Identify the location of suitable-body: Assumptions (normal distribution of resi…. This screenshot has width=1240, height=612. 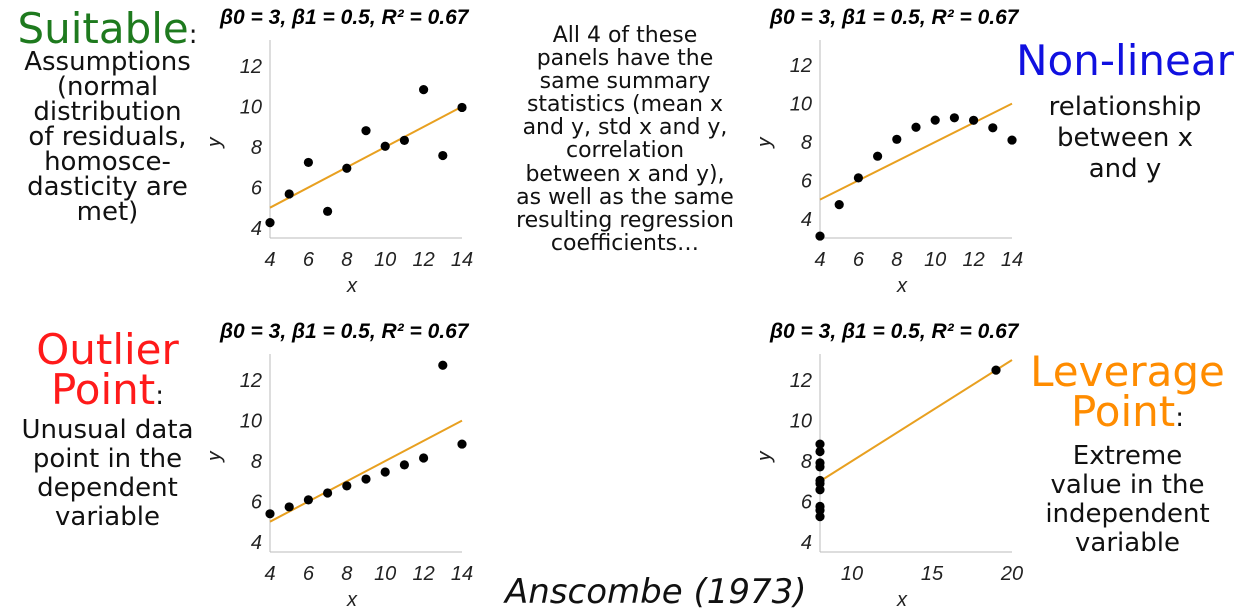
(107, 137).